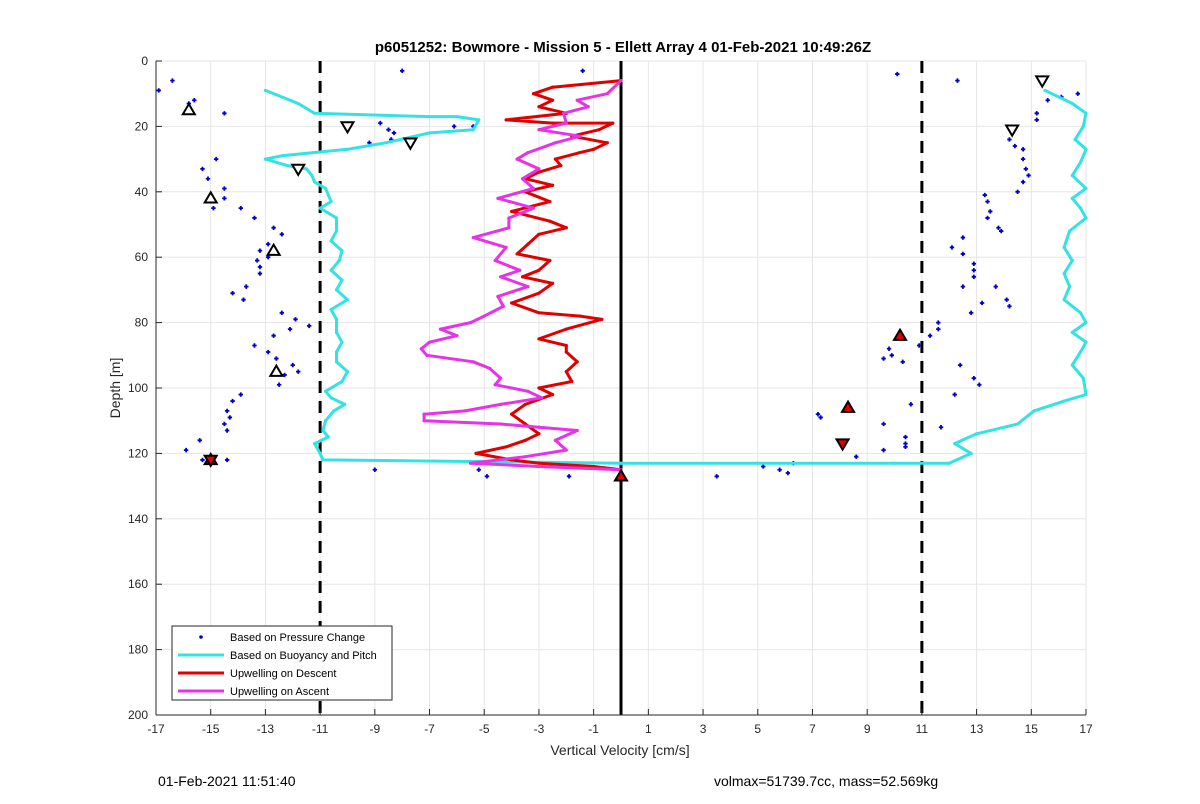 This screenshot has width=1200, height=804. I want to click on x-tick-label: 17, so click(1086, 729).